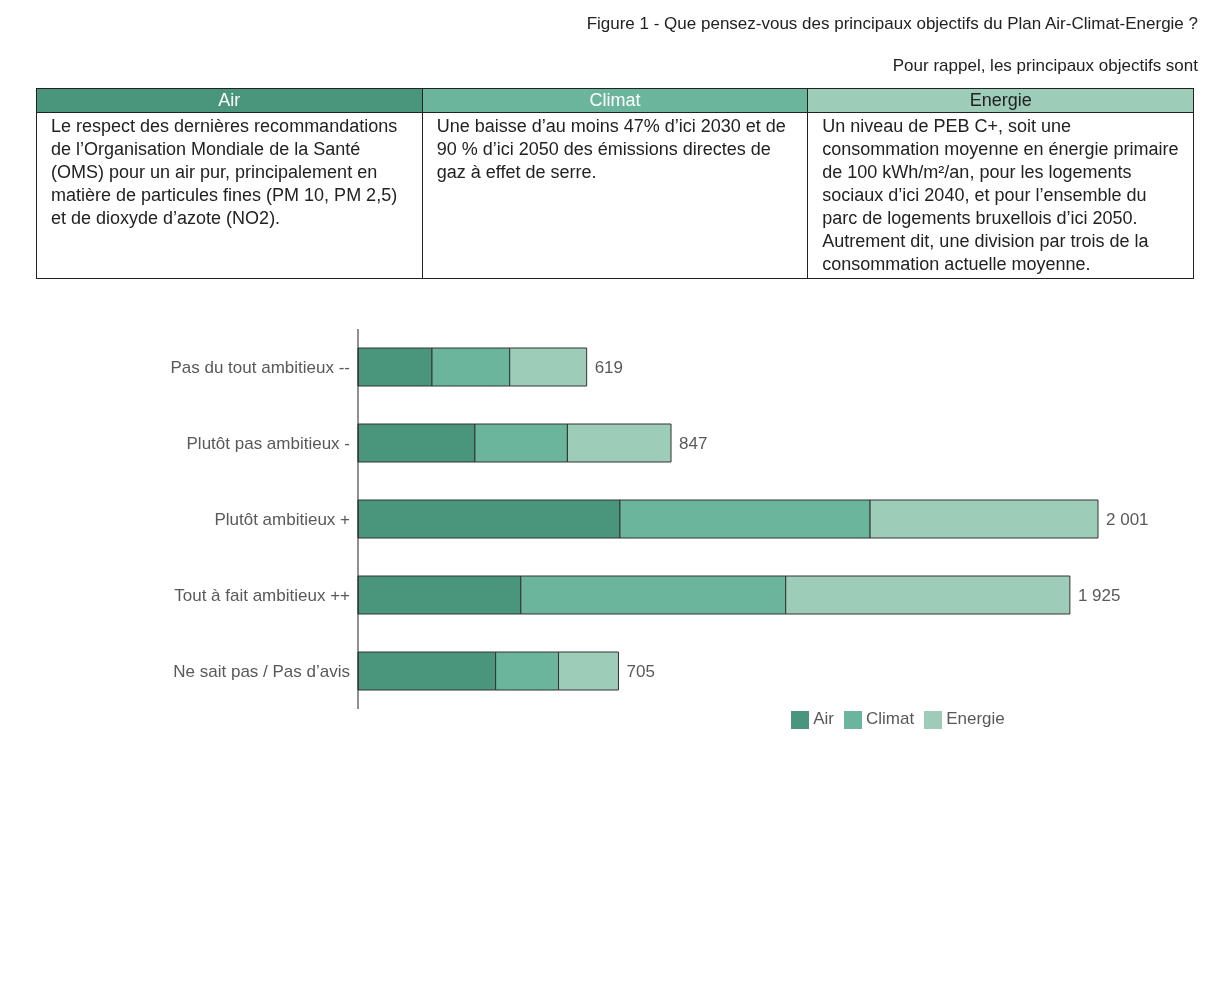 The image size is (1216, 992). I want to click on annotation: 619, so click(609, 368).